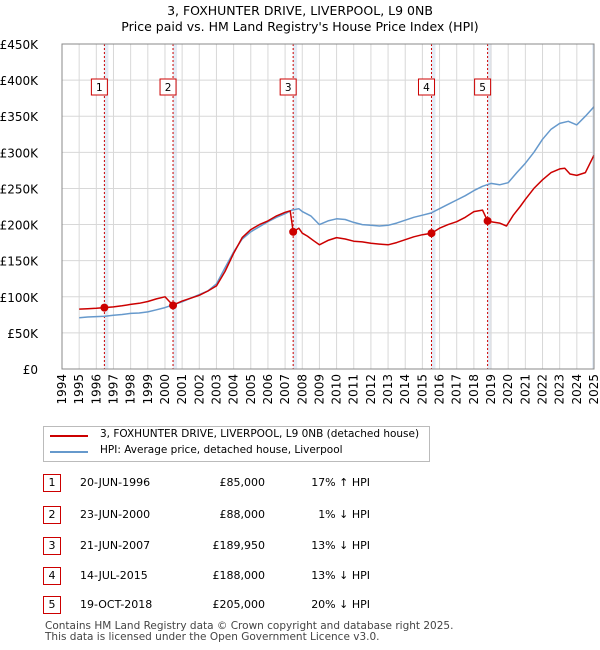 The image size is (600, 650). Describe the element at coordinates (19, 45) in the screenshot. I see `y-tick-label: £450K` at that location.